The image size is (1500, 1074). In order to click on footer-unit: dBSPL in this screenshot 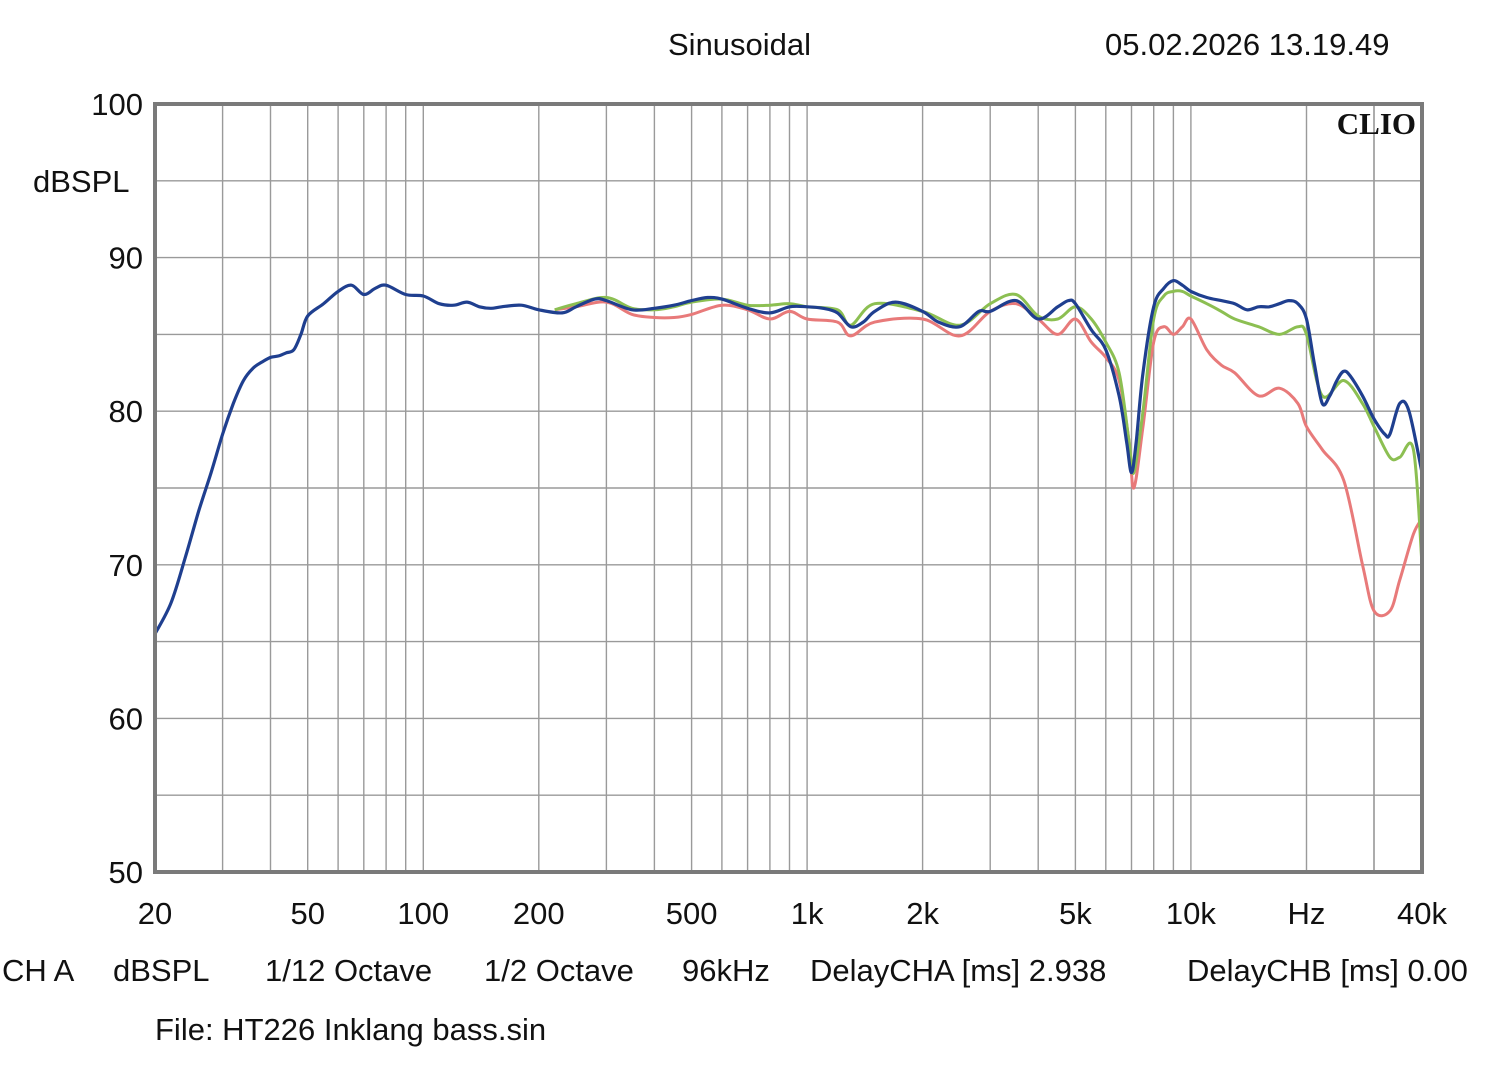, I will do `click(161, 970)`.